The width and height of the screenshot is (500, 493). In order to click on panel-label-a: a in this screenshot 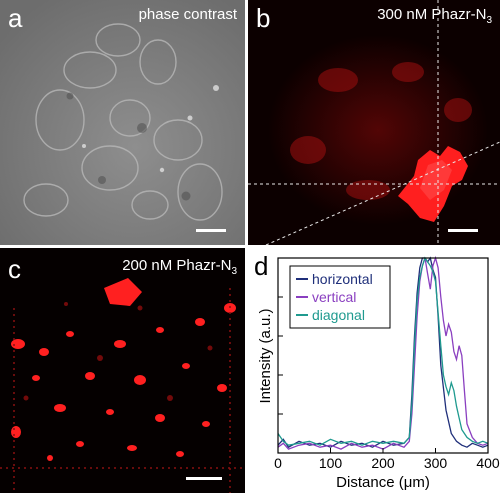, I will do `click(15, 18)`.